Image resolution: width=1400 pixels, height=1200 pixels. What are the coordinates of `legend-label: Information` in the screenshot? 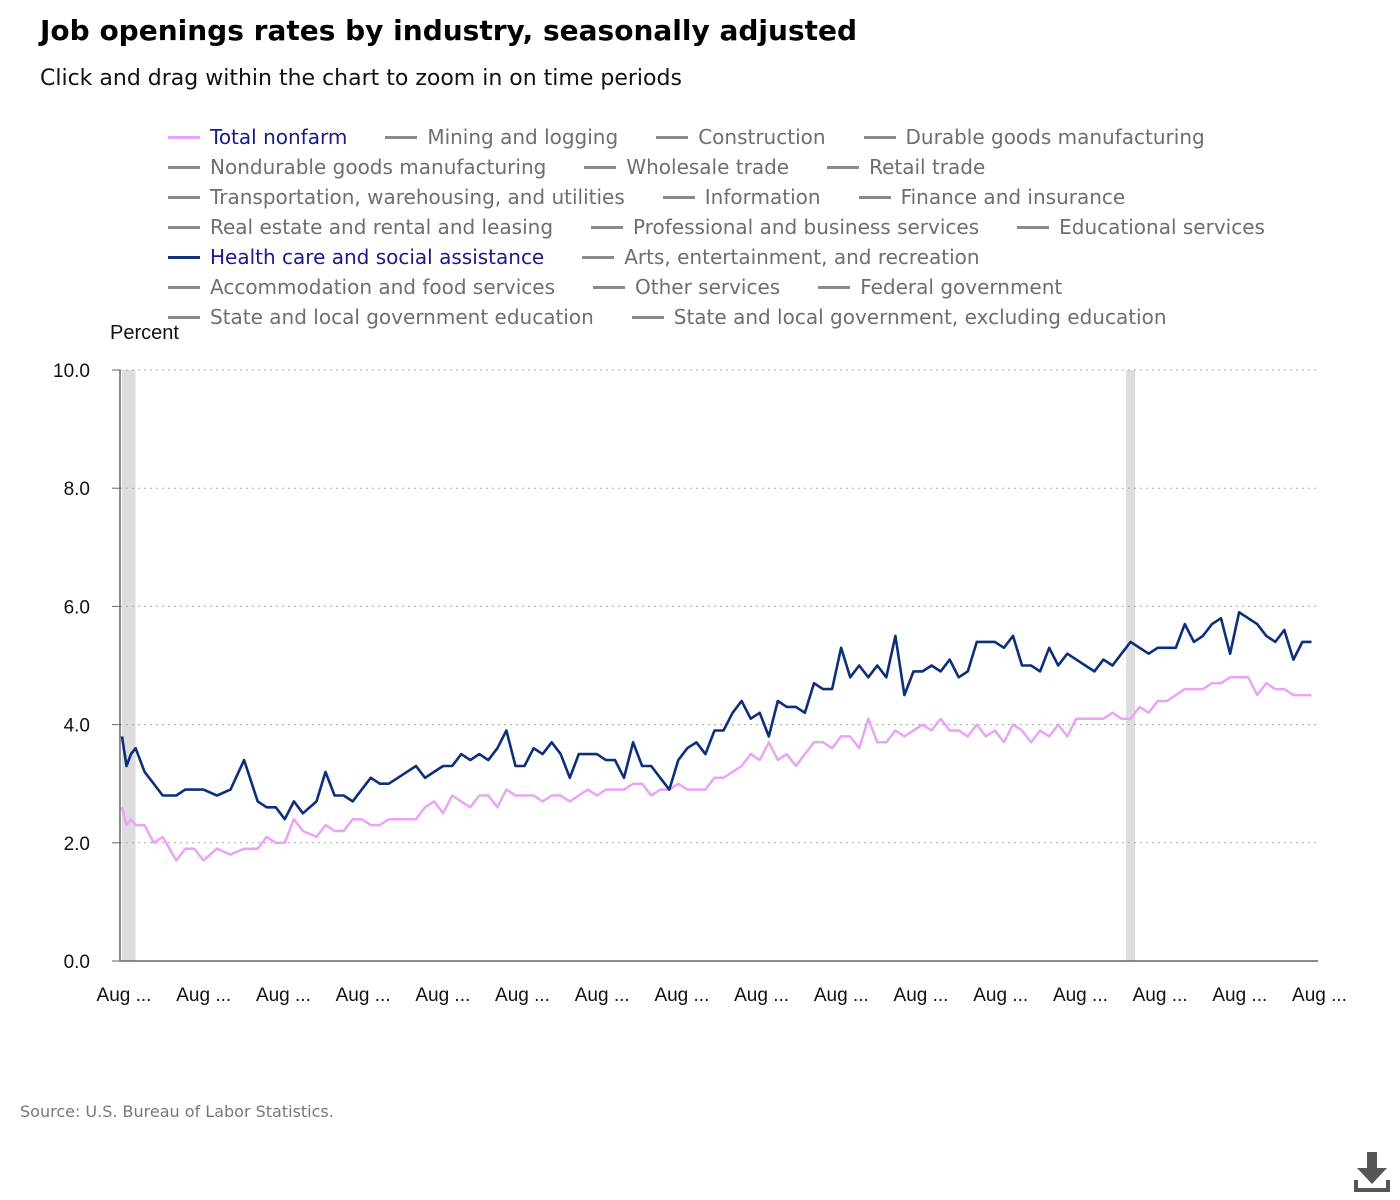 It's located at (762, 197).